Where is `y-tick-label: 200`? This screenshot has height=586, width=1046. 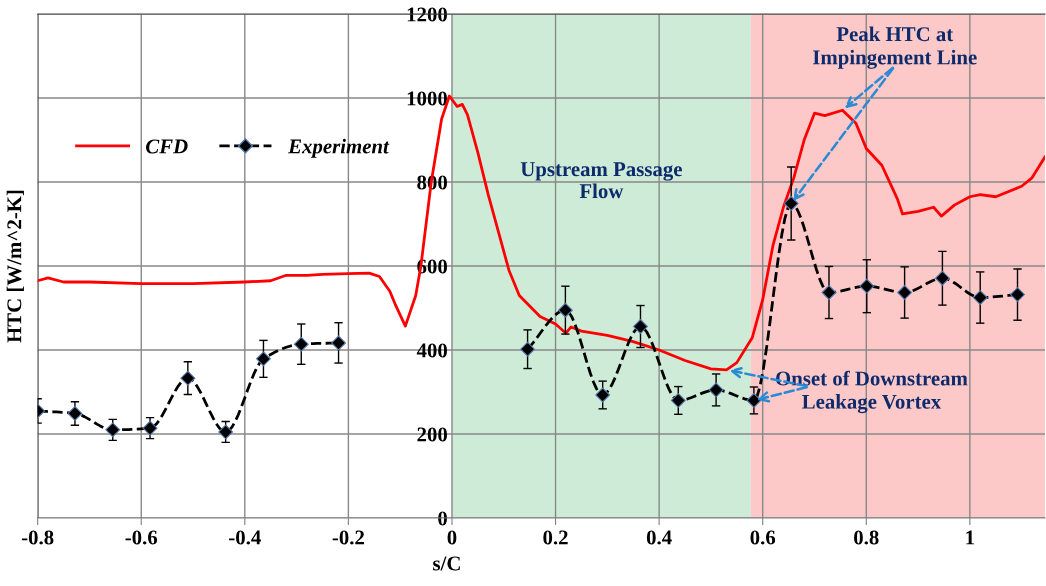
y-tick-label: 200 is located at coordinates (432, 434).